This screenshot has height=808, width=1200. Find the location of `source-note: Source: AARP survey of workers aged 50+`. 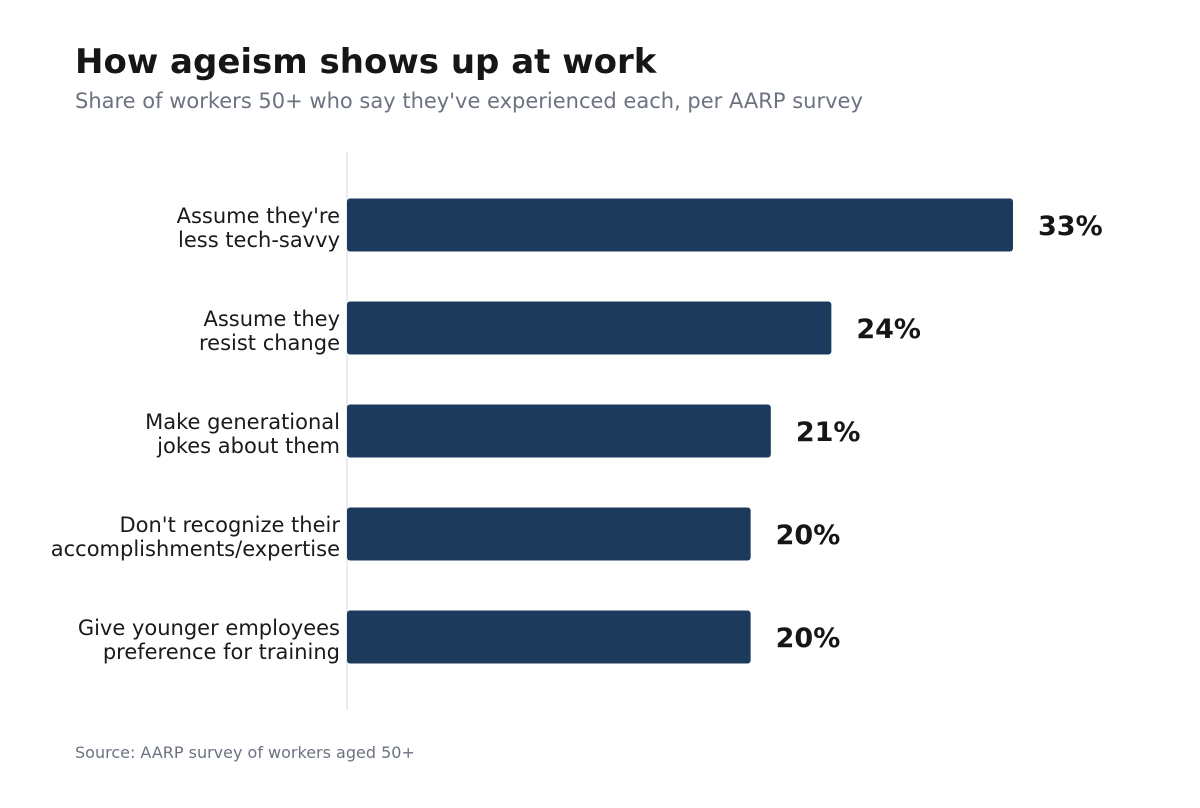

source-note: Source: AARP survey of workers aged 50+ is located at coordinates (245, 752).